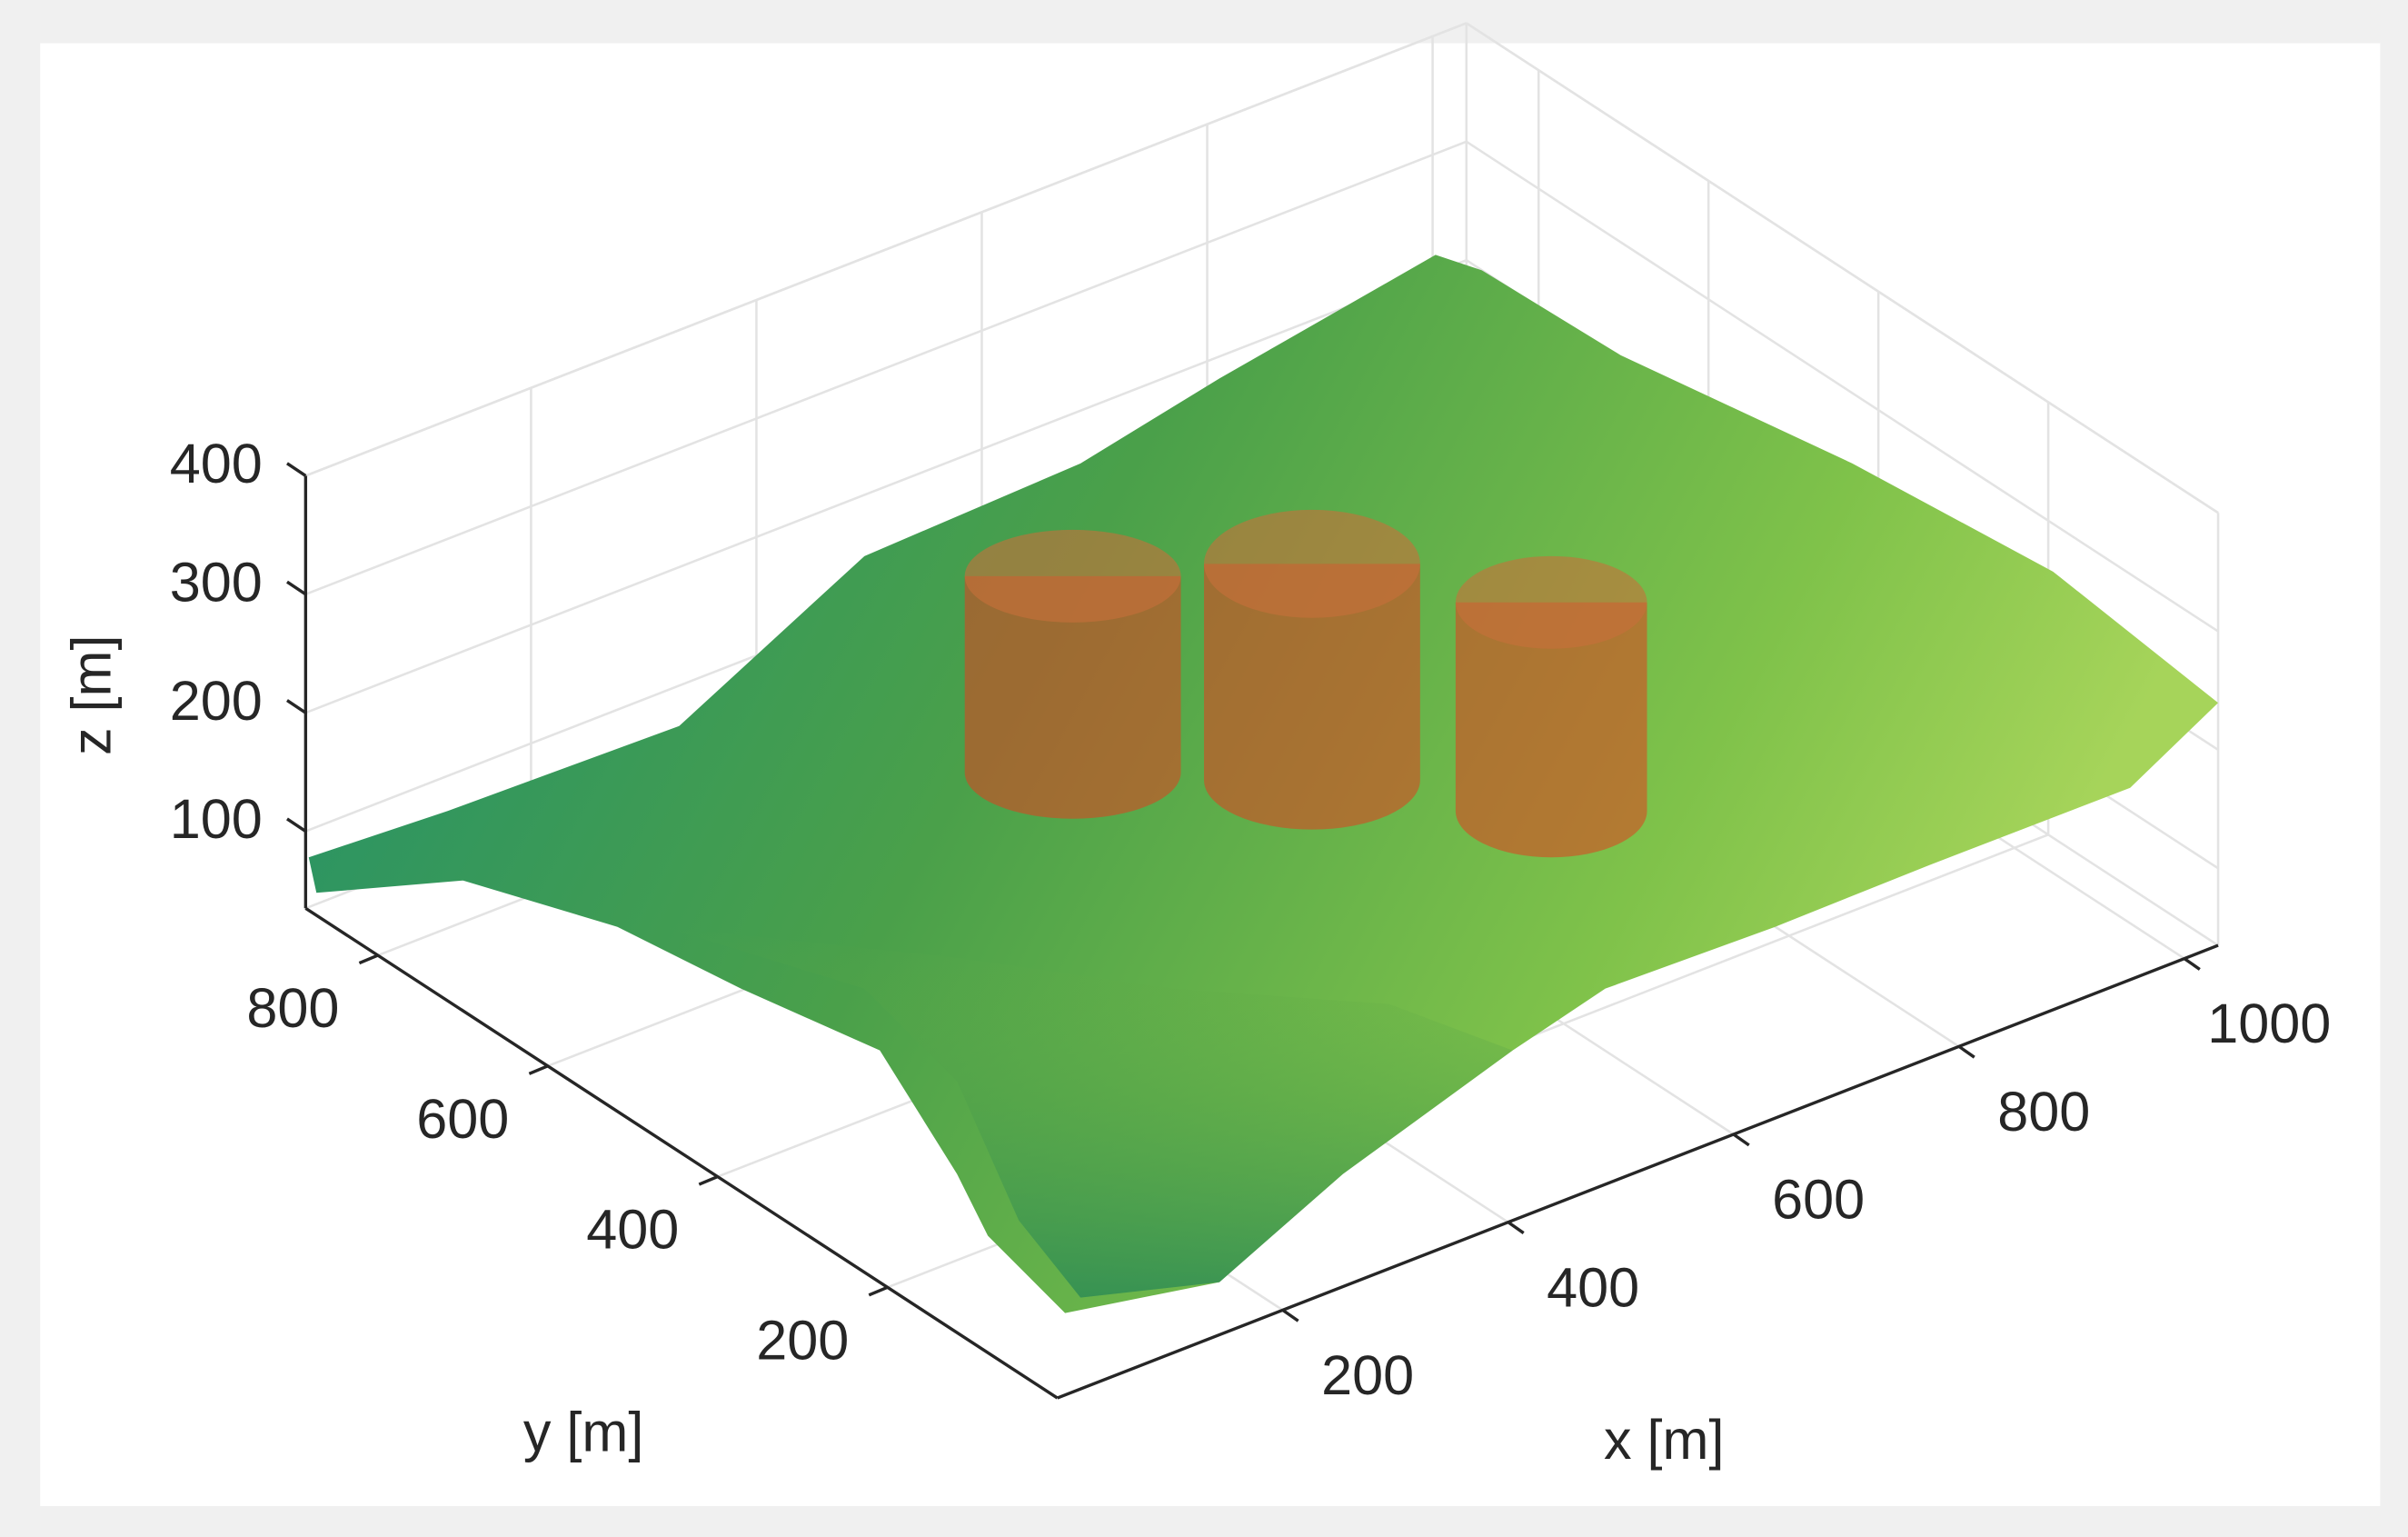  What do you see at coordinates (802, 1340) in the screenshot?
I see `y-tick-label: 200` at bounding box center [802, 1340].